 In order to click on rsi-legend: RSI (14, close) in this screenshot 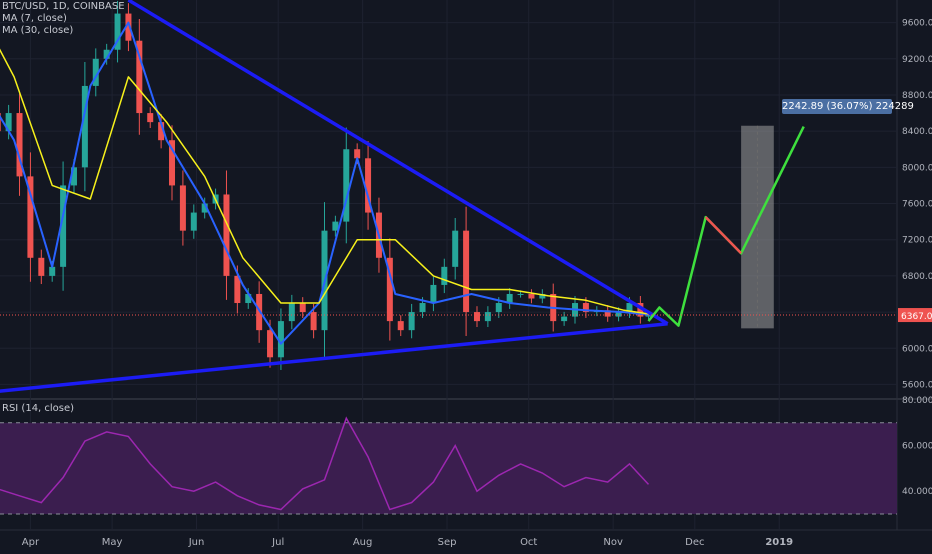, I will do `click(38, 408)`.